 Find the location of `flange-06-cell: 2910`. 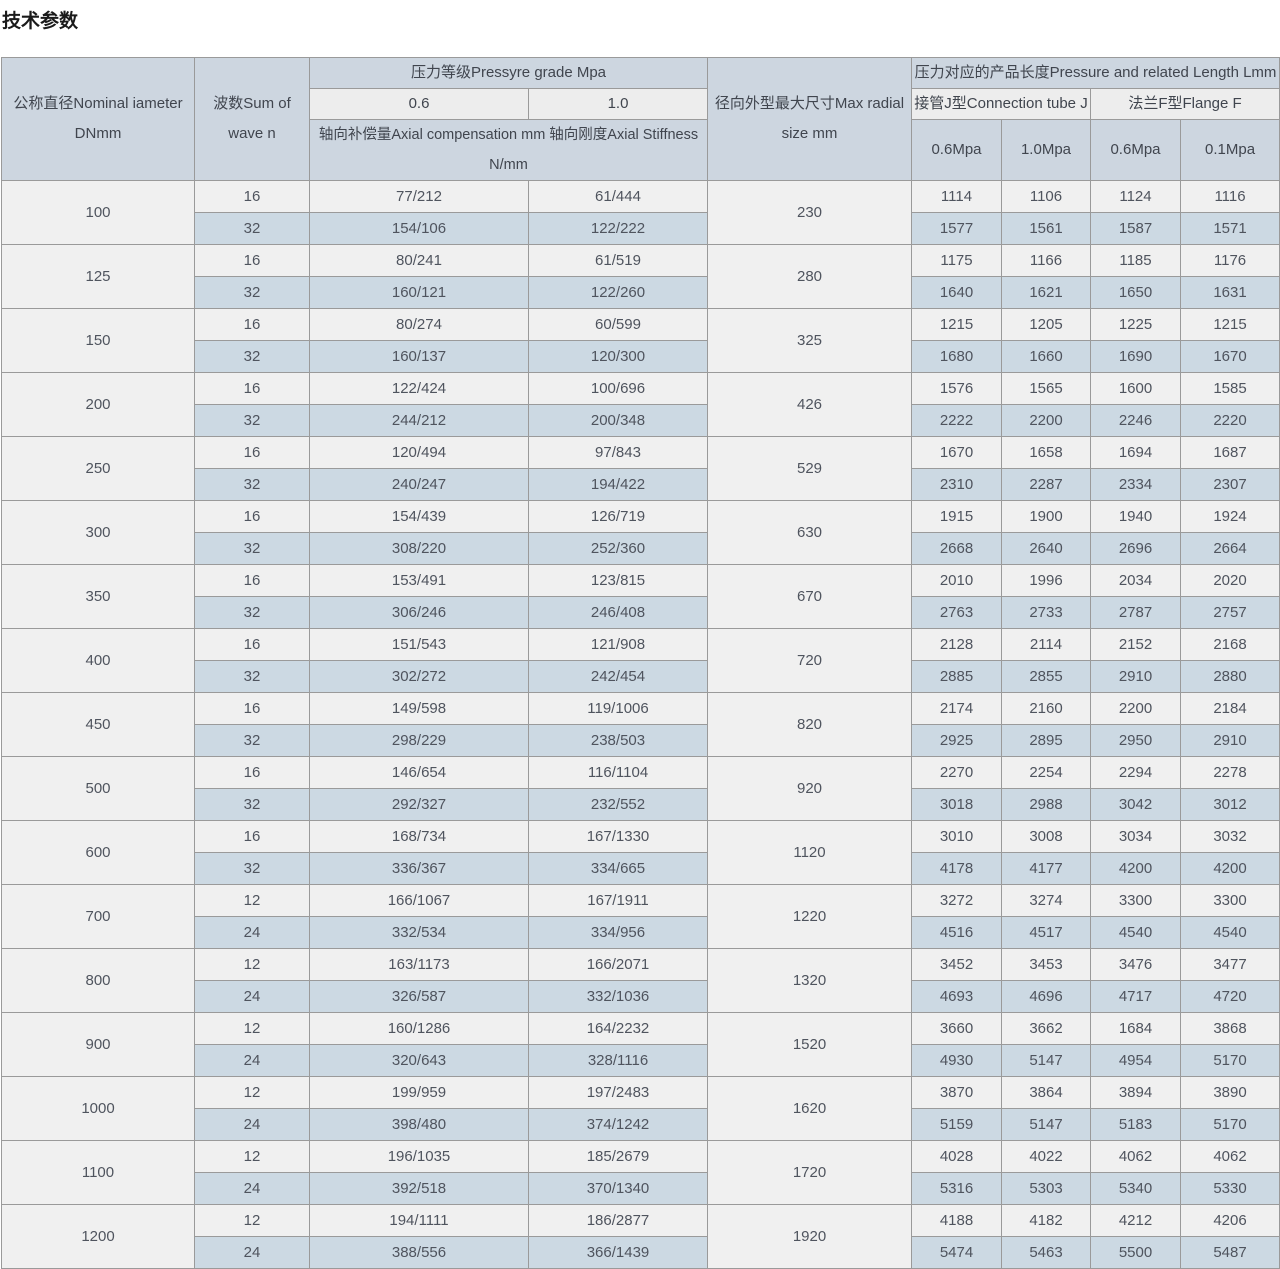

flange-06-cell: 2910 is located at coordinates (1135, 676).